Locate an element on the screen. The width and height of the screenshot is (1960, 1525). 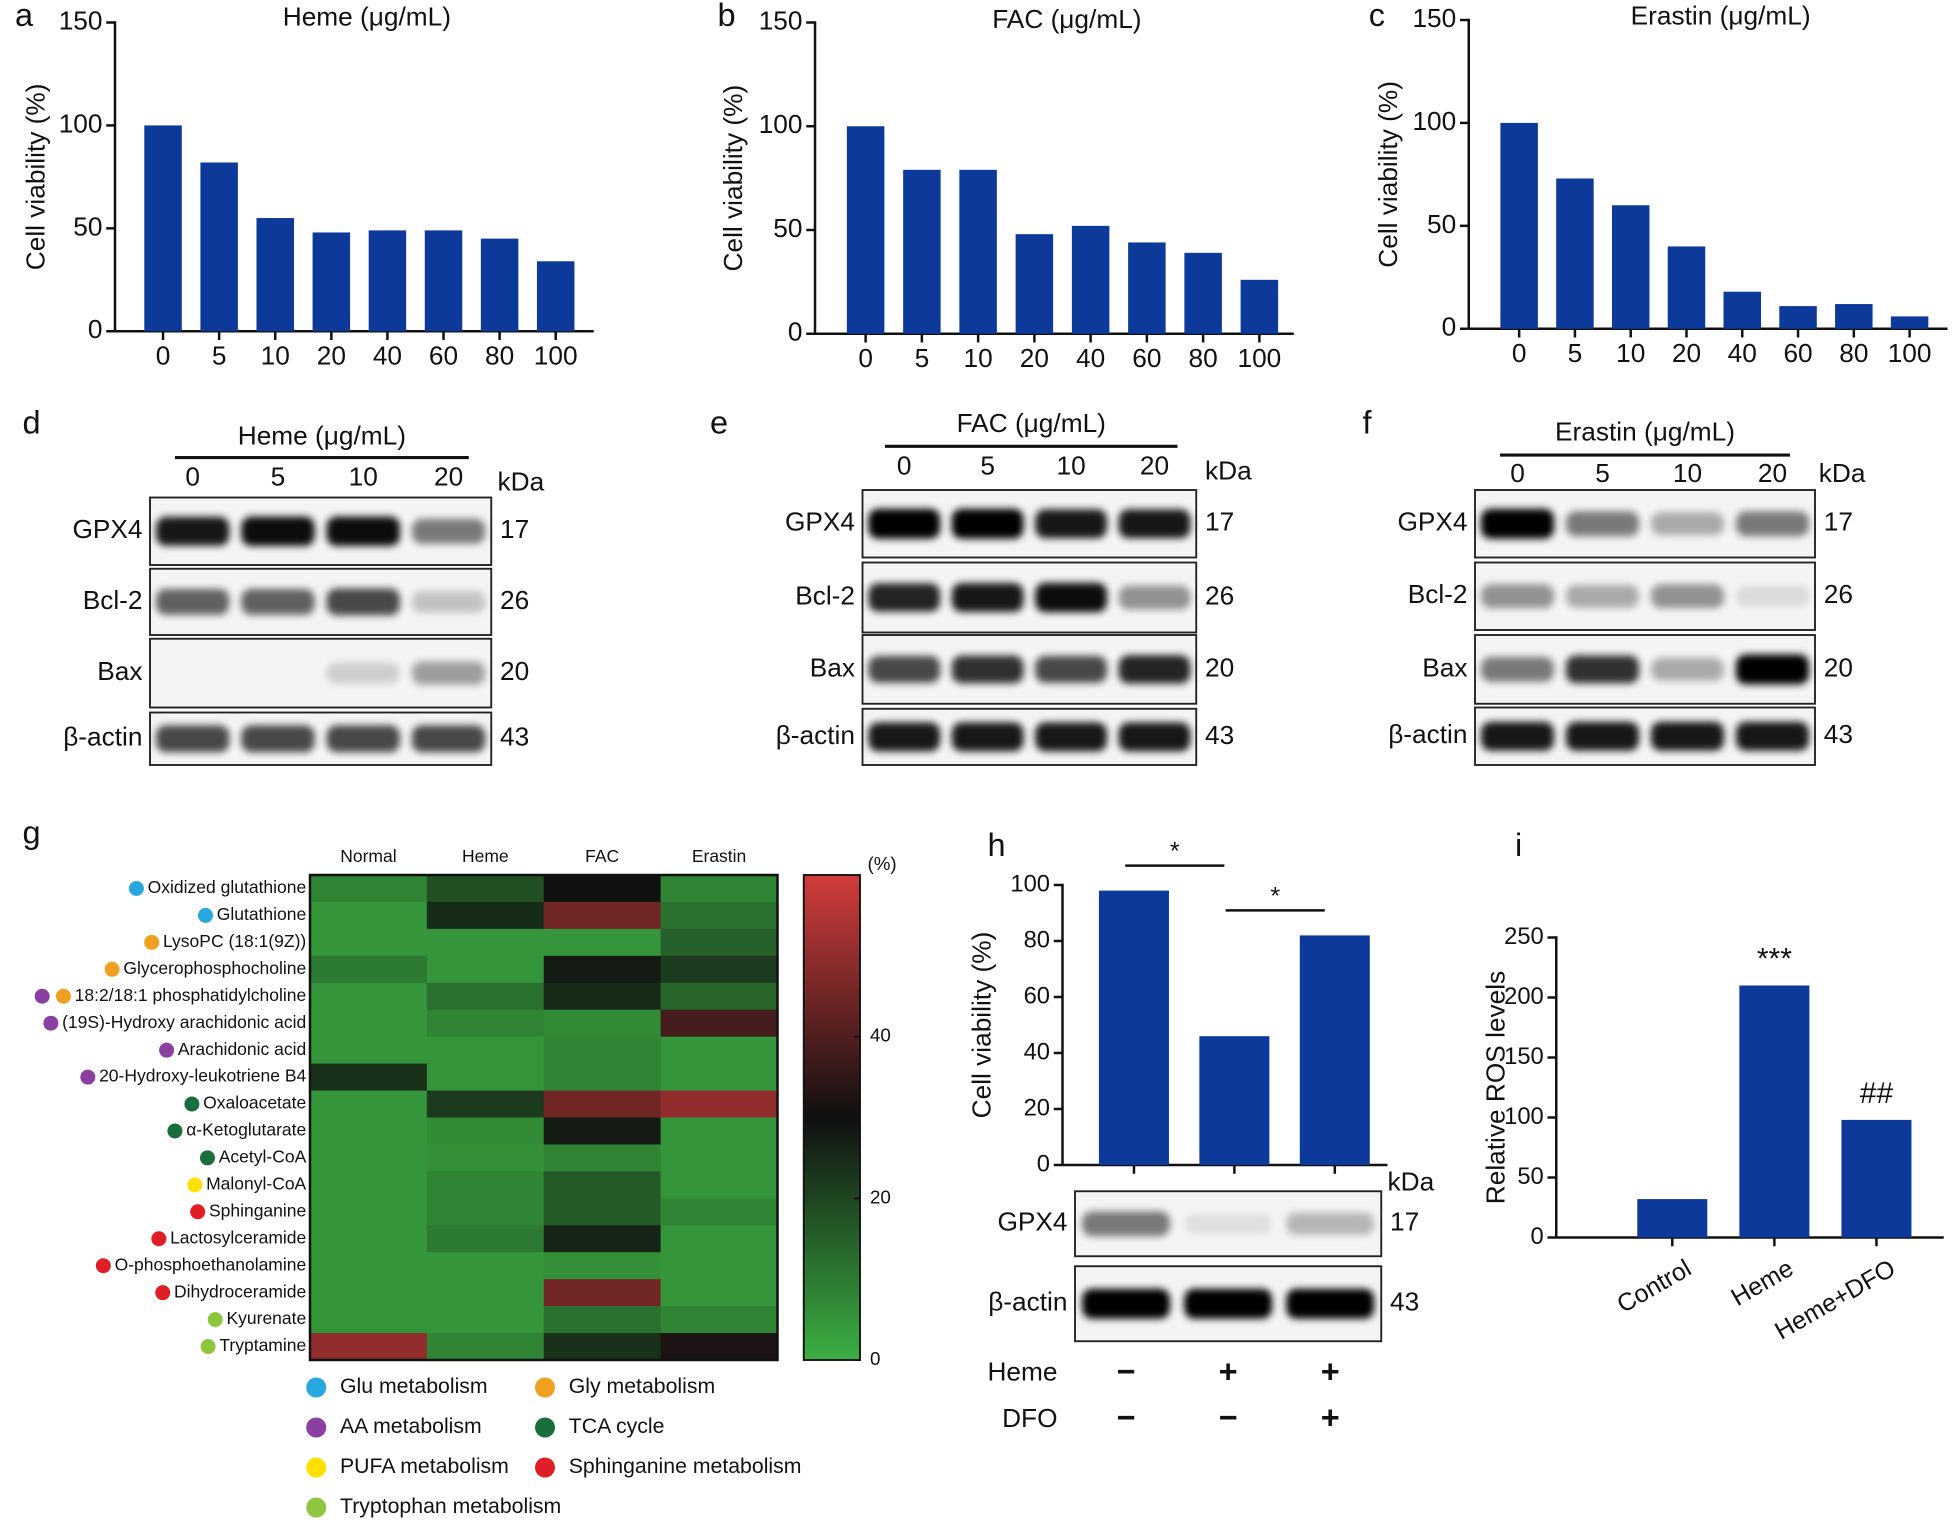
kda-label: 20 is located at coordinates (514, 671).